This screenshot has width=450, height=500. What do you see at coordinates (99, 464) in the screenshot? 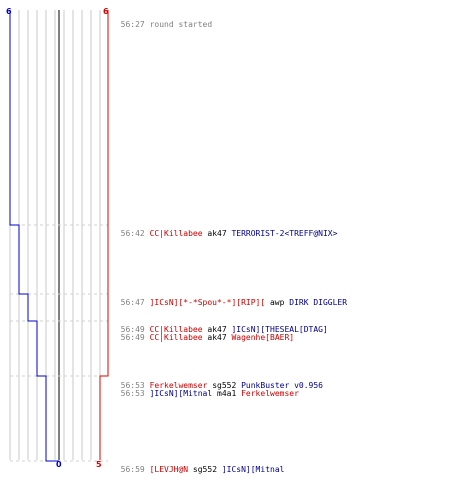
I see `score-label-red-bottom: 5` at bounding box center [99, 464].